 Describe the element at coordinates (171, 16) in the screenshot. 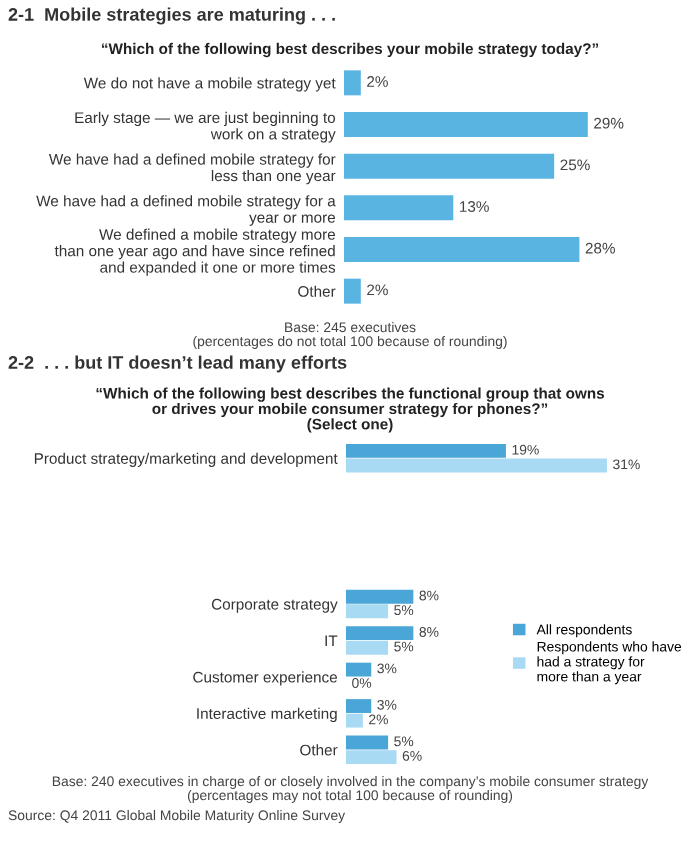

I see `text: 2-1 Mobile strategies are maturing . . .` at that location.